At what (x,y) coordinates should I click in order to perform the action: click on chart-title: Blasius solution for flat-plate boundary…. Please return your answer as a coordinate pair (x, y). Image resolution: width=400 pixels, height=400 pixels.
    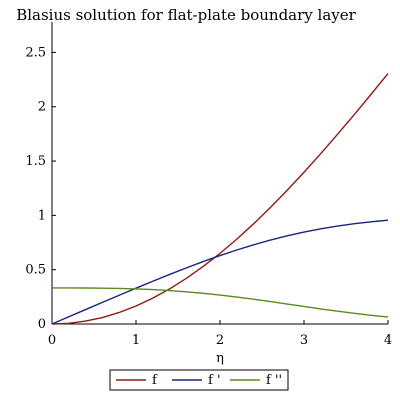
    Looking at the image, I should click on (186, 15).